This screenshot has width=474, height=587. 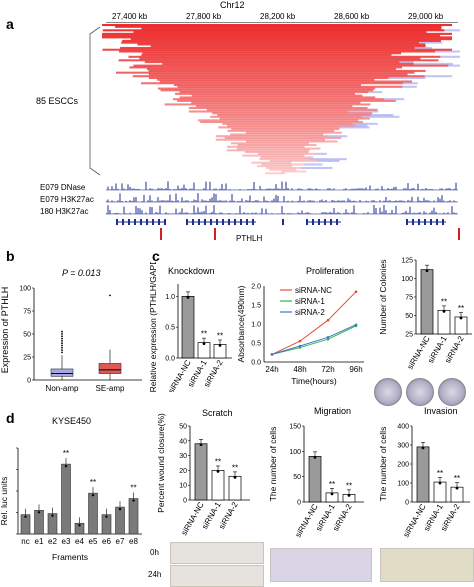 I want to click on panel-c-letter: c, so click(x=156, y=256).